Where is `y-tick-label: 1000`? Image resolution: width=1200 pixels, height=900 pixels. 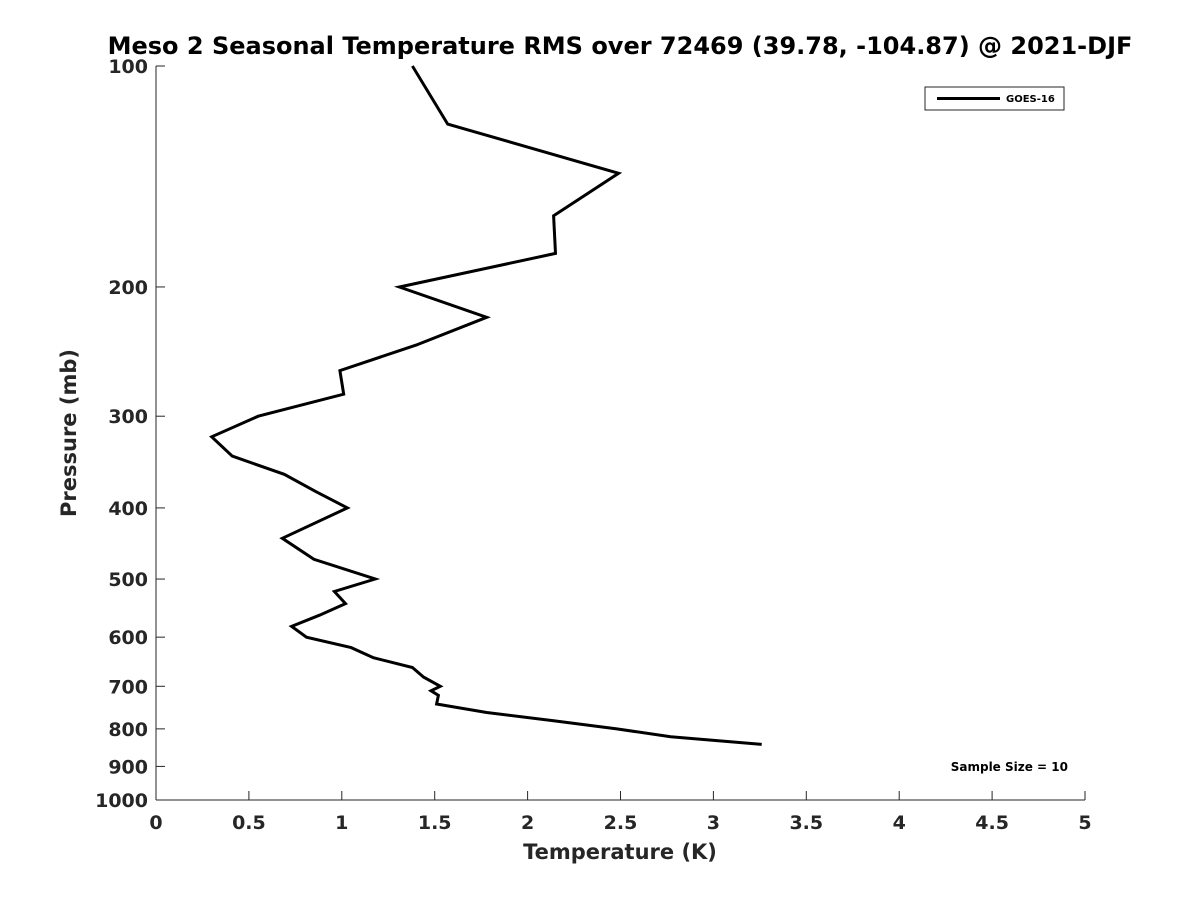
y-tick-label: 1000 is located at coordinates (121, 801).